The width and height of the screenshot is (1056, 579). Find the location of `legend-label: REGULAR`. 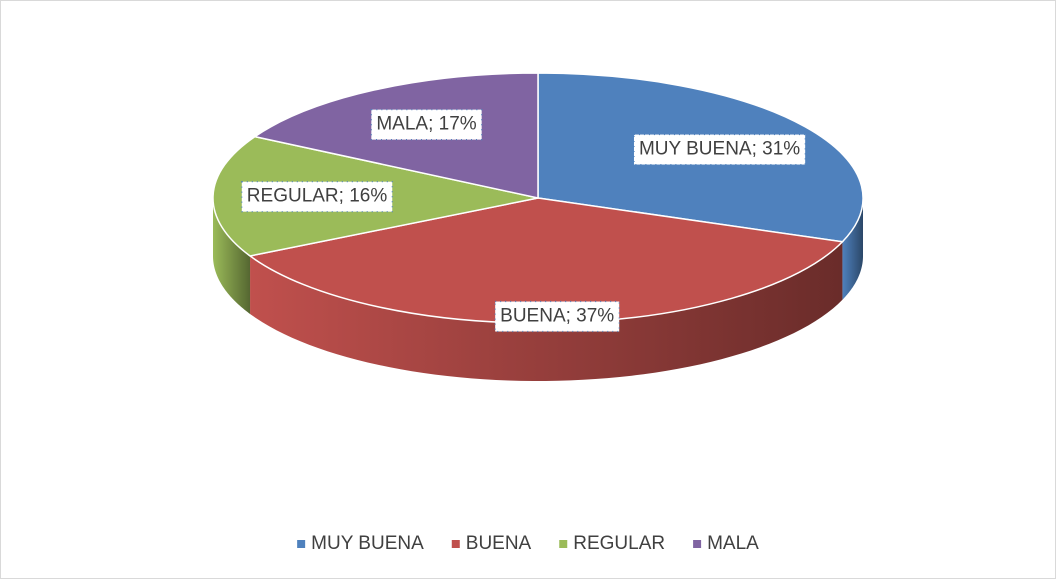

legend-label: REGULAR is located at coordinates (619, 543).